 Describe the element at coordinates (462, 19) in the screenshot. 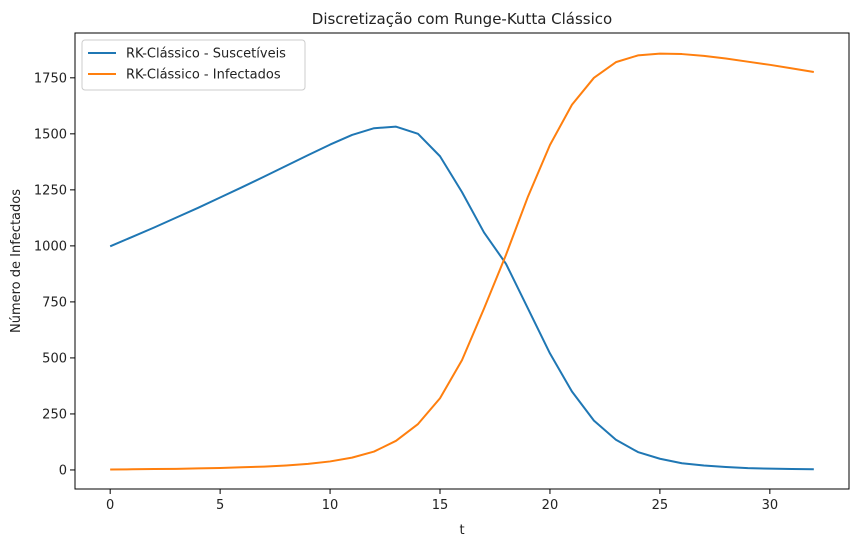

I see `chart-title: Discretização com Runge-Kutta Clássico` at that location.